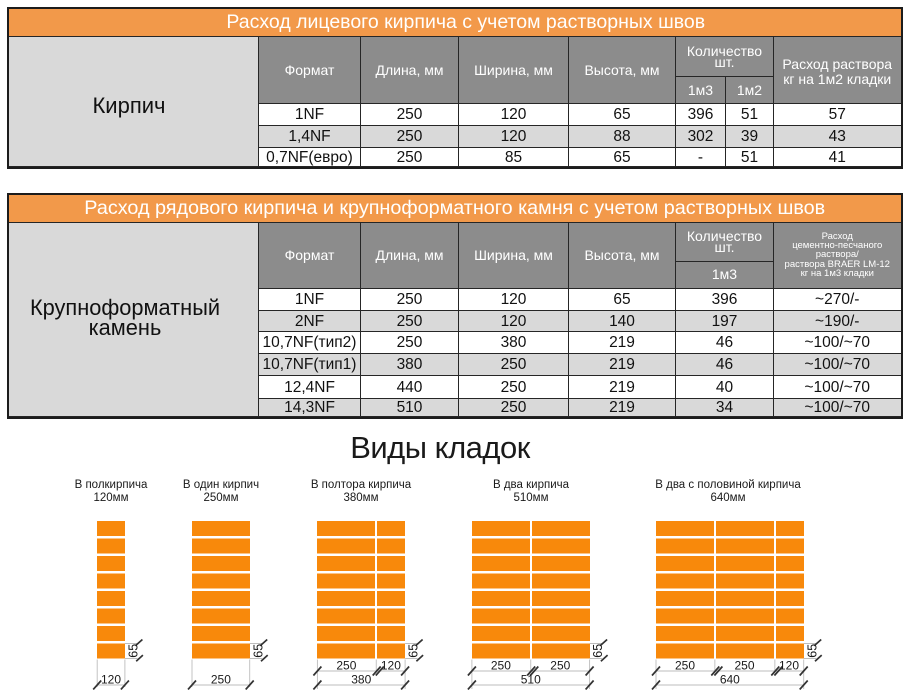 This screenshot has height=690, width=910. Describe the element at coordinates (730, 680) in the screenshot. I see `svg-text: 640` at that location.